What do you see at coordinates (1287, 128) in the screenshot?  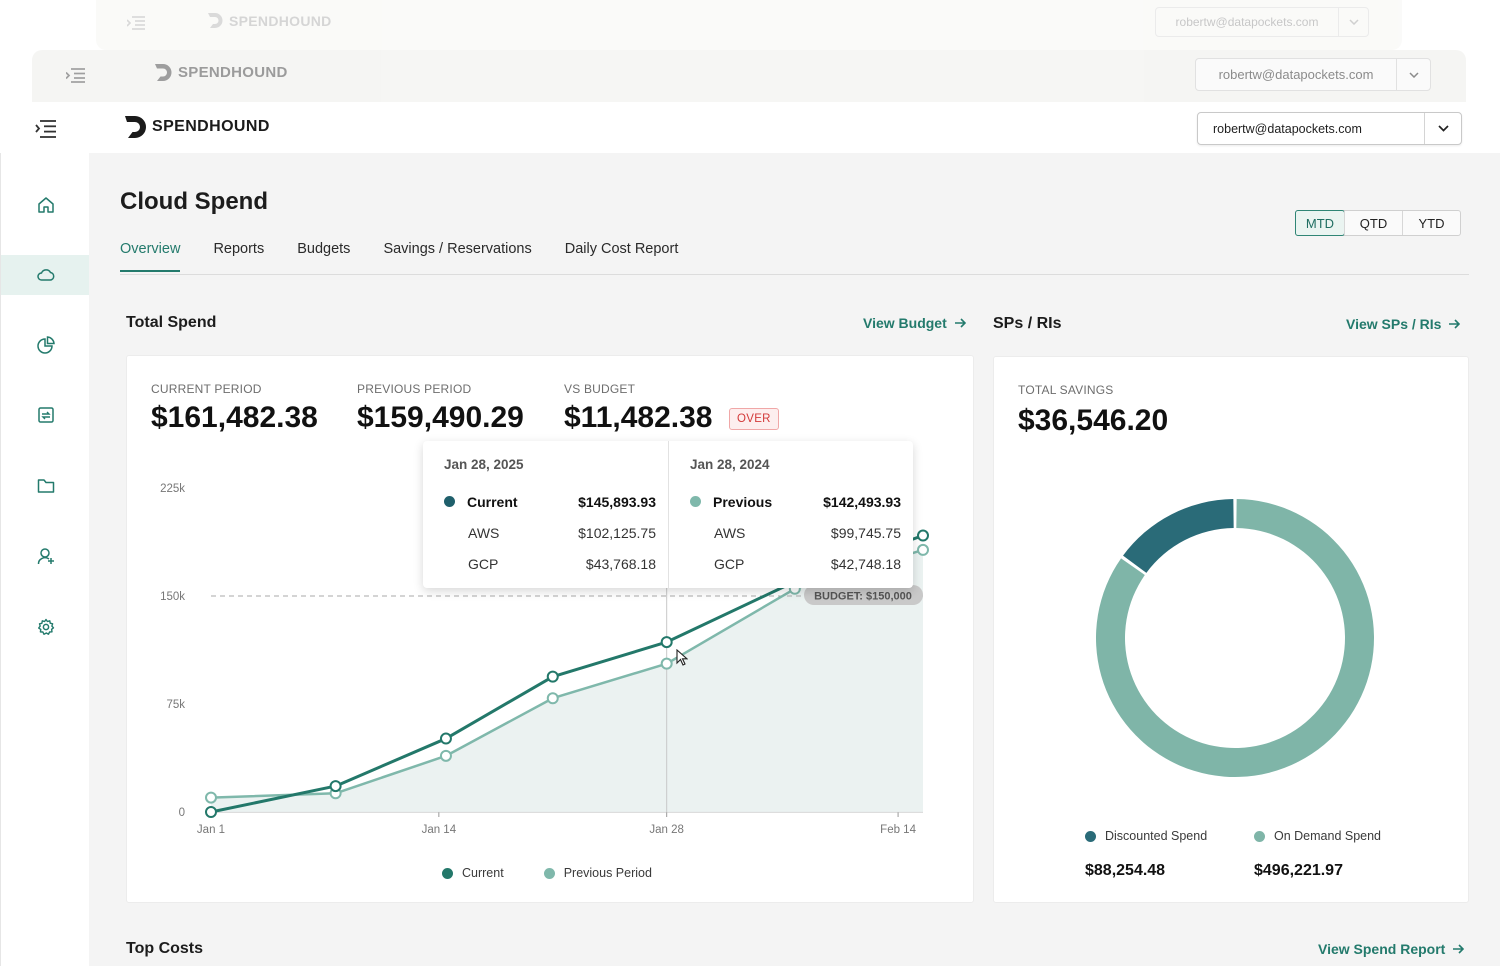 I see `account-email: robertw@datapockets.com` at bounding box center [1287, 128].